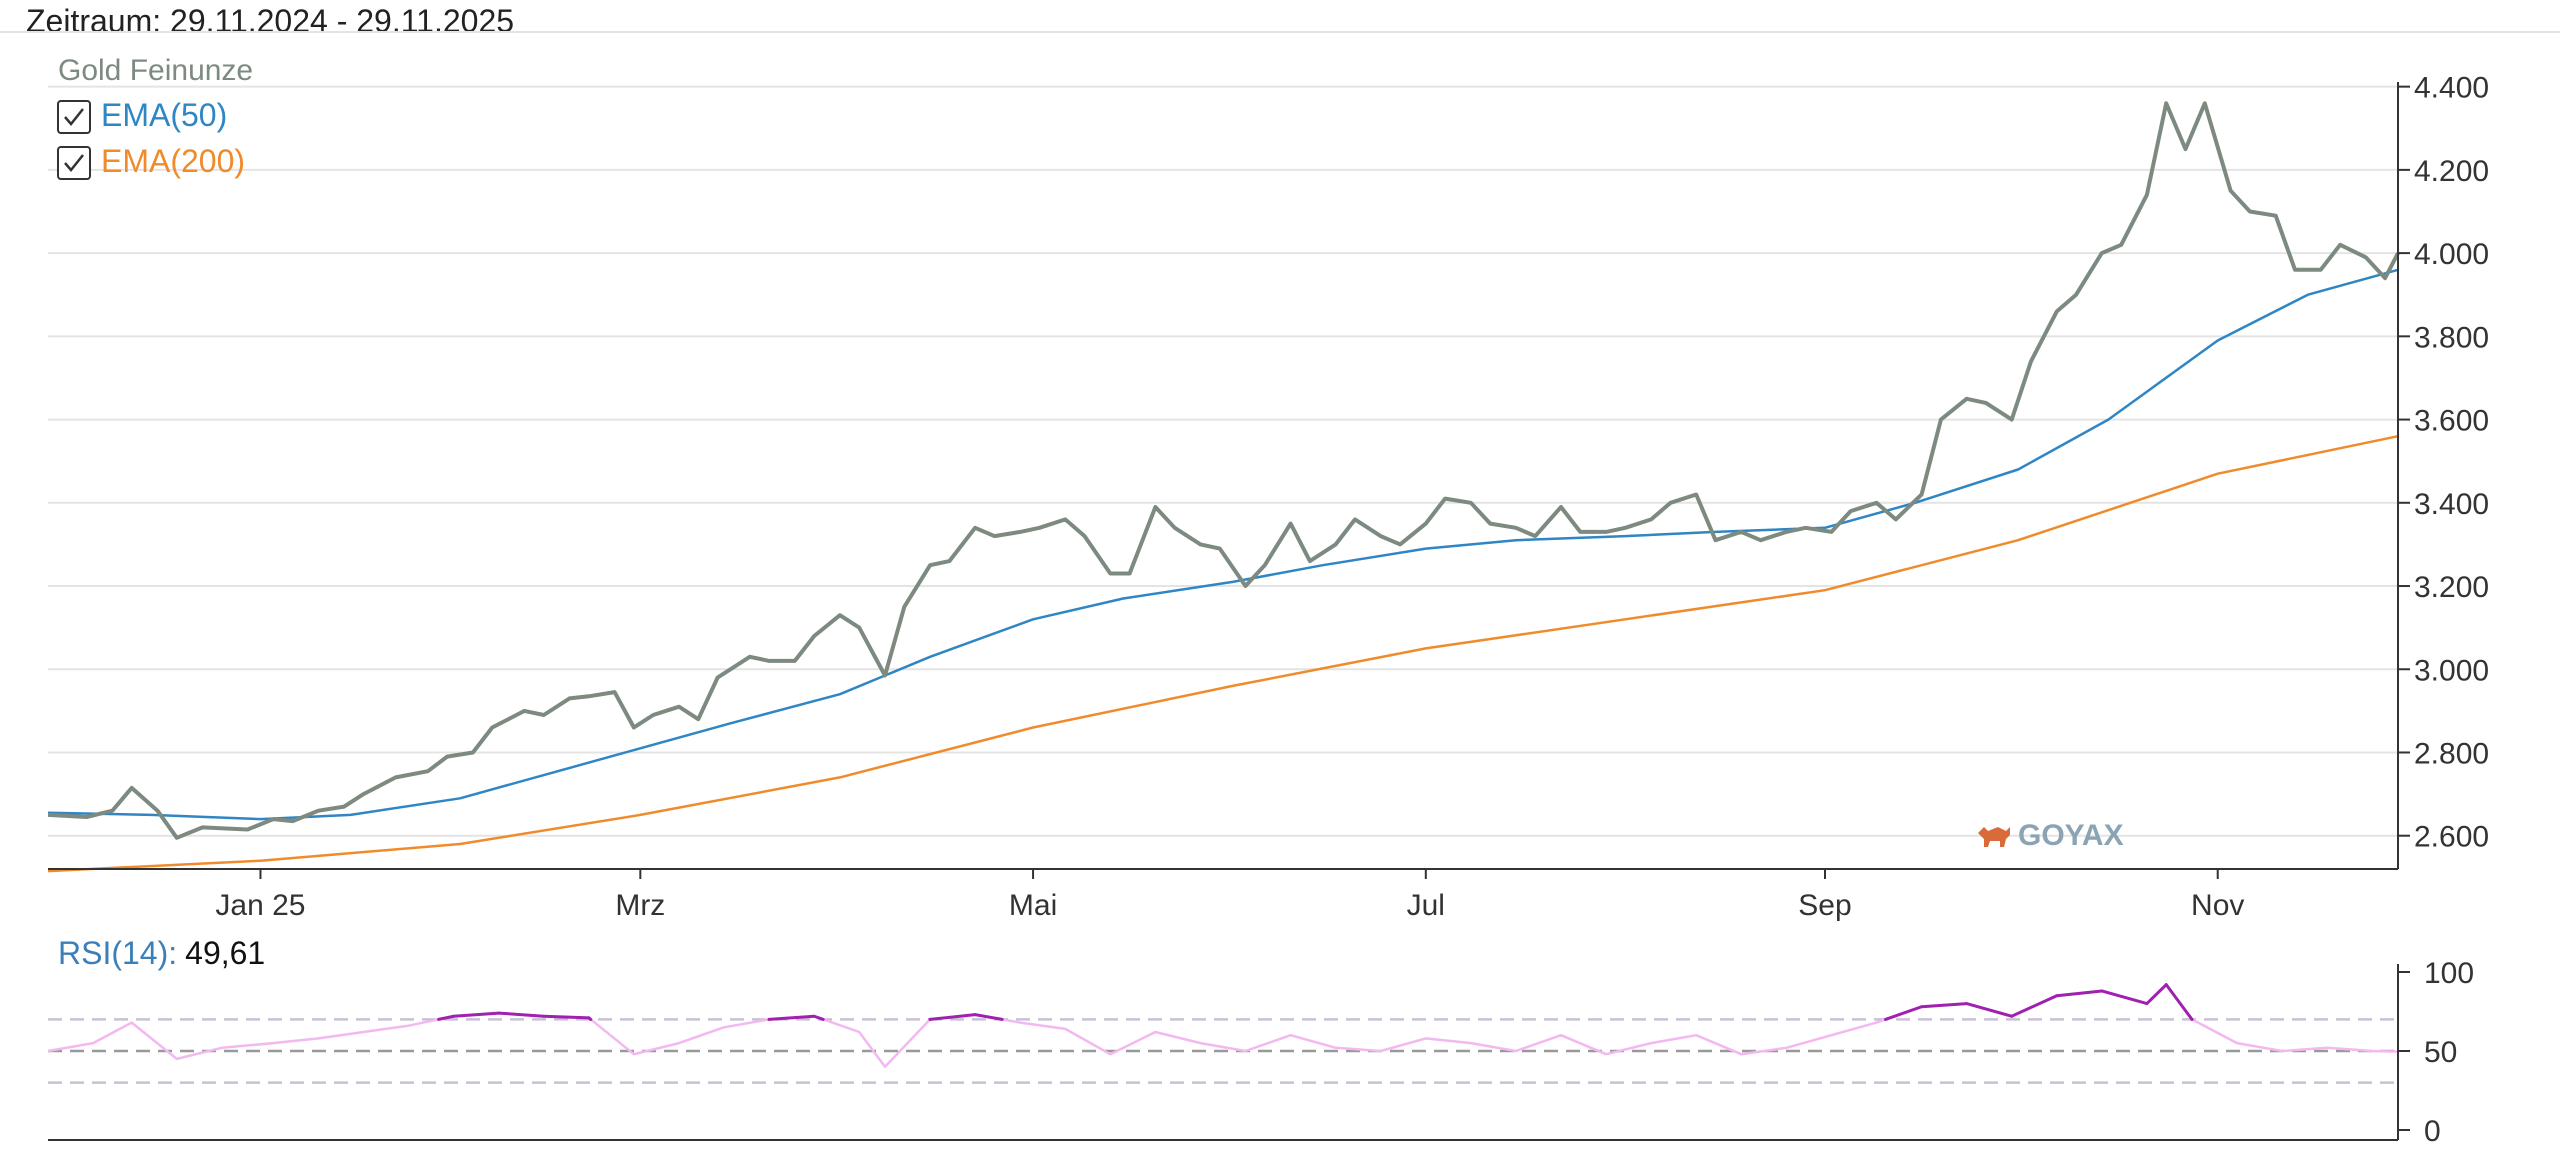 Image resolution: width=2560 pixels, height=1152 pixels. I want to click on x-tick-label: Mai, so click(1033, 905).